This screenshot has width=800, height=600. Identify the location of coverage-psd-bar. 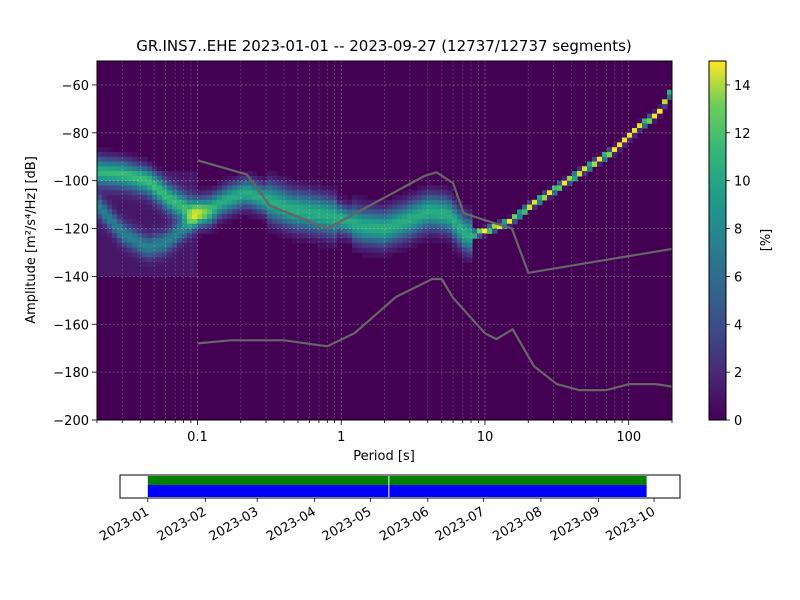
(397, 480).